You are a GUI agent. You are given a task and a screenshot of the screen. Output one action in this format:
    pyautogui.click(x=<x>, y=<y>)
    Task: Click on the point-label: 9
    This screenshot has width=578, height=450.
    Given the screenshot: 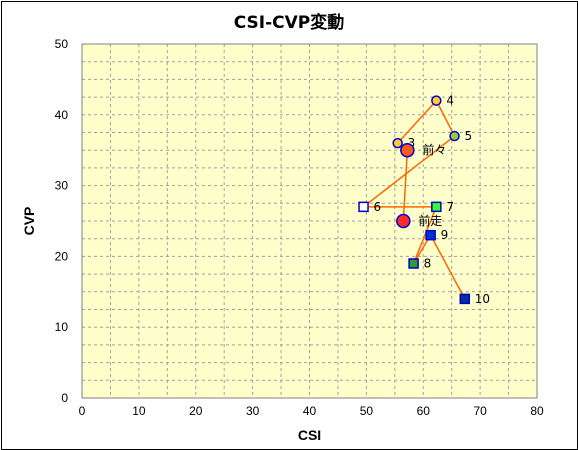 What is the action you would take?
    pyautogui.click(x=445, y=235)
    